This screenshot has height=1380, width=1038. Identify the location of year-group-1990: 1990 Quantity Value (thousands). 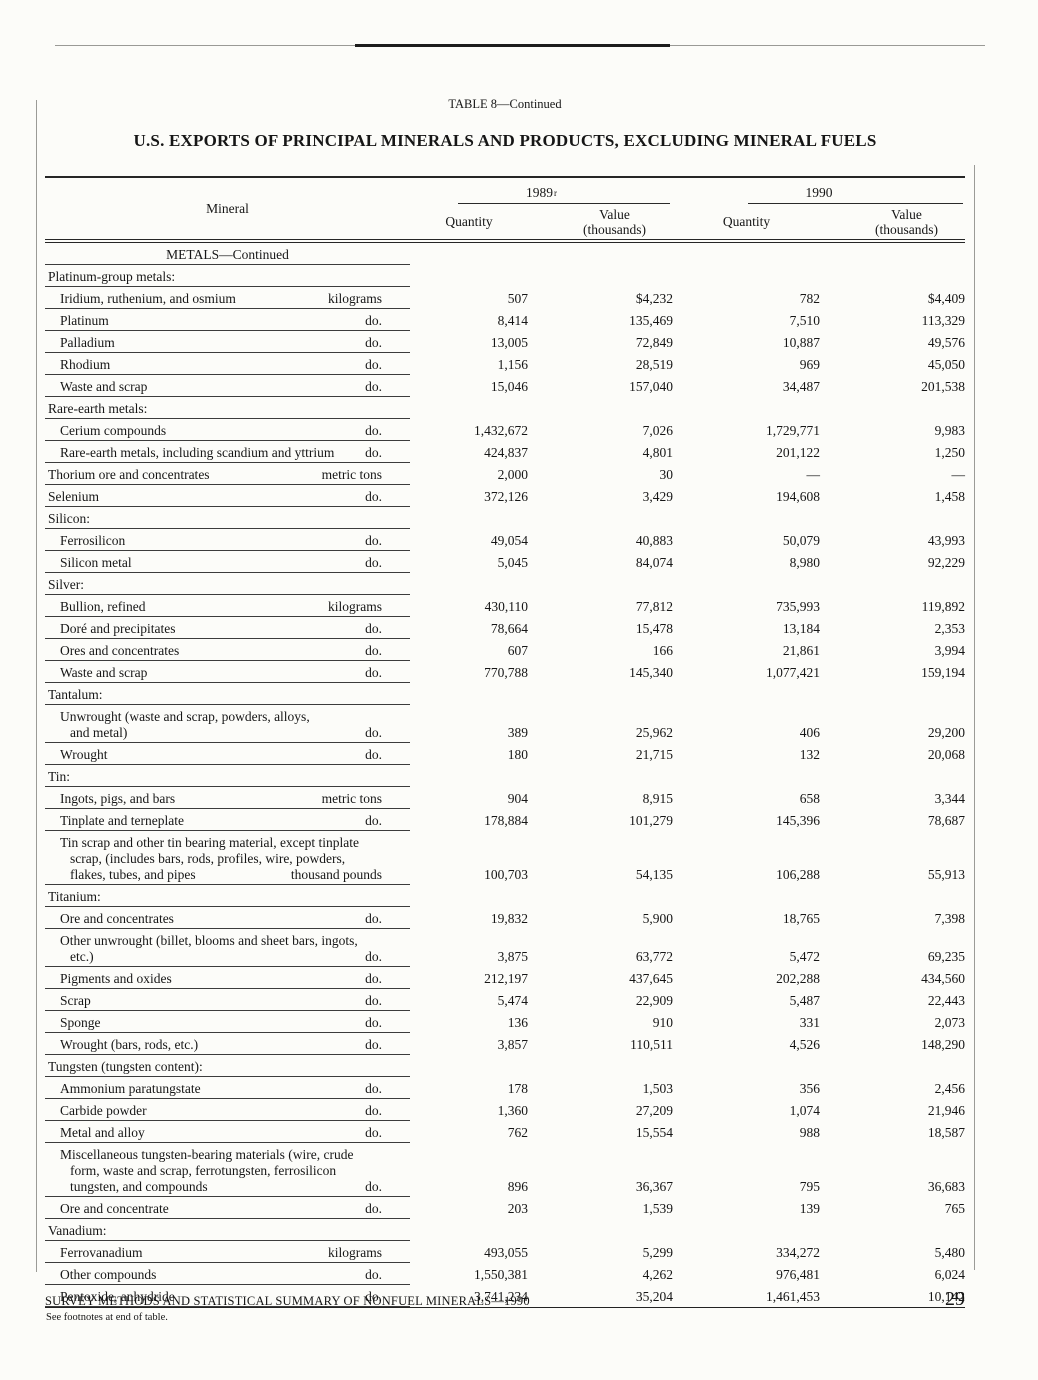
(819, 208).